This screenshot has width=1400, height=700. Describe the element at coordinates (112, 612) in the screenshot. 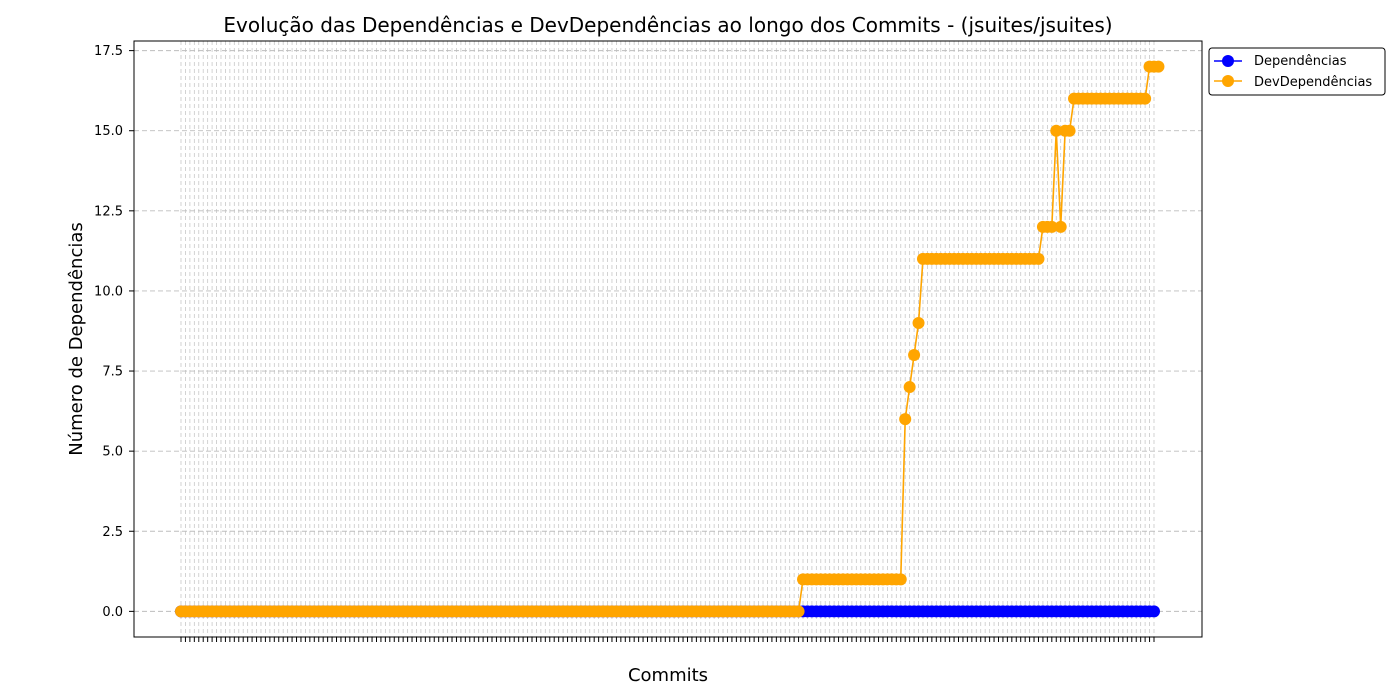

I see `y-tick-label: 0.0` at that location.